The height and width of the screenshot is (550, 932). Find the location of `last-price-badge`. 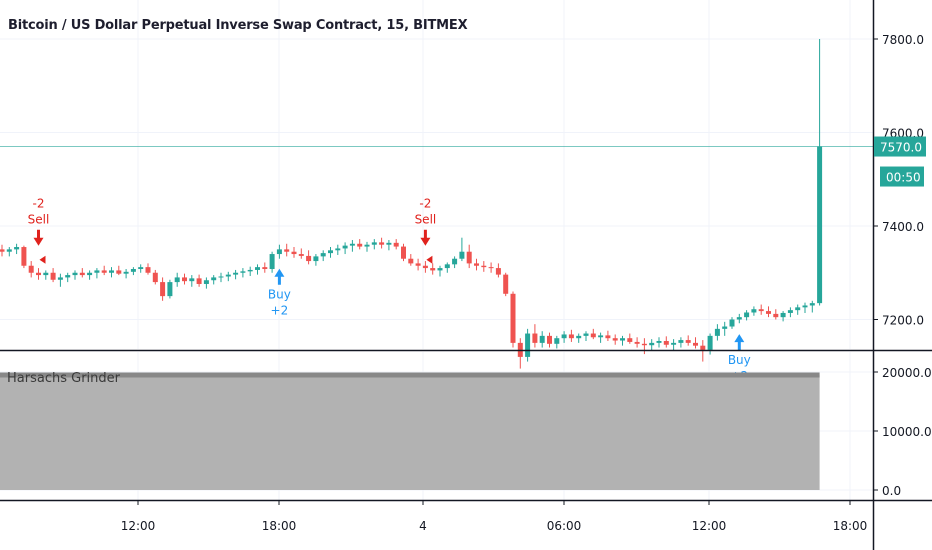

last-price-badge is located at coordinates (900, 146).